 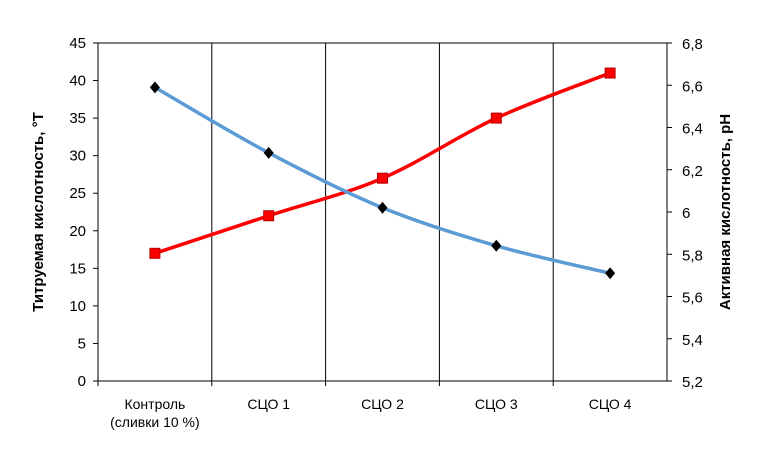 What do you see at coordinates (82, 343) in the screenshot?
I see `left-tick-label: 5` at bounding box center [82, 343].